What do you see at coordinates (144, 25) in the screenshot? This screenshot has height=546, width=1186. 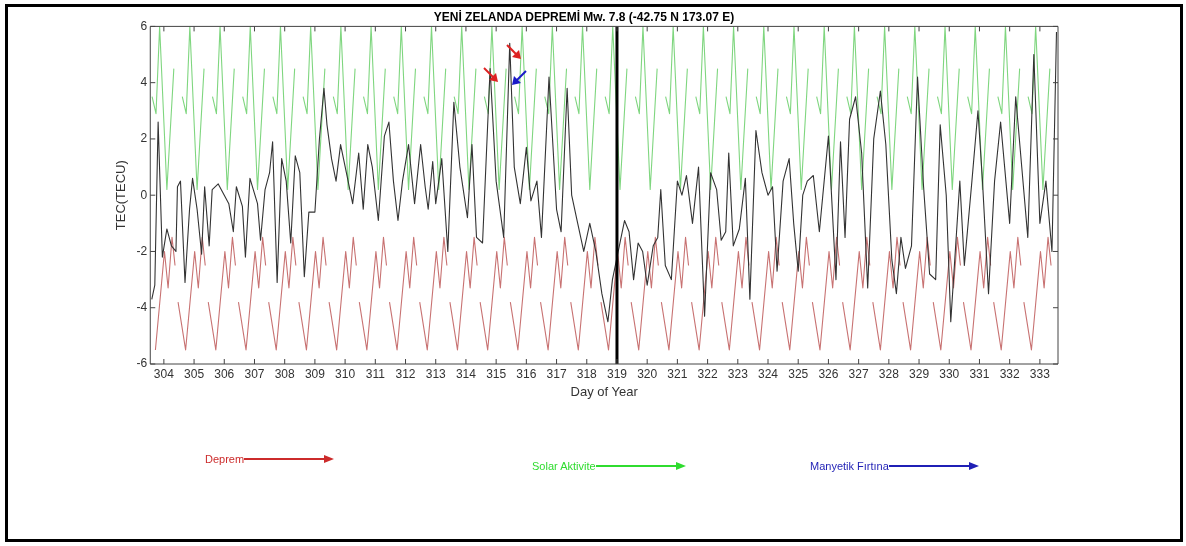 I see `y-tick-label: 6` at bounding box center [144, 25].